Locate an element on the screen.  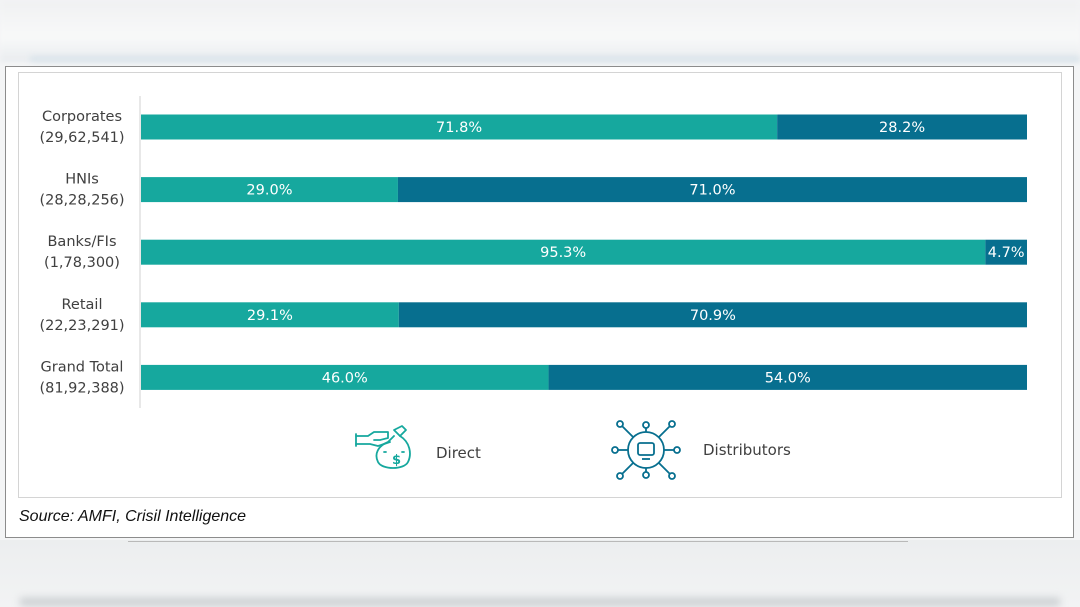
category-count-2: (1,78,300) is located at coordinates (82, 263).